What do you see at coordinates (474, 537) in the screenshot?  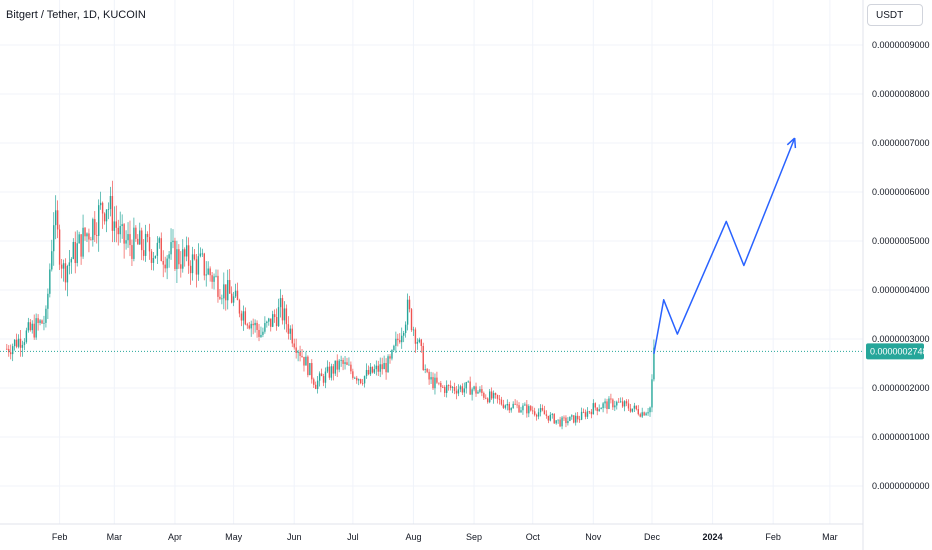 I see `x-tick-label: Sep` at bounding box center [474, 537].